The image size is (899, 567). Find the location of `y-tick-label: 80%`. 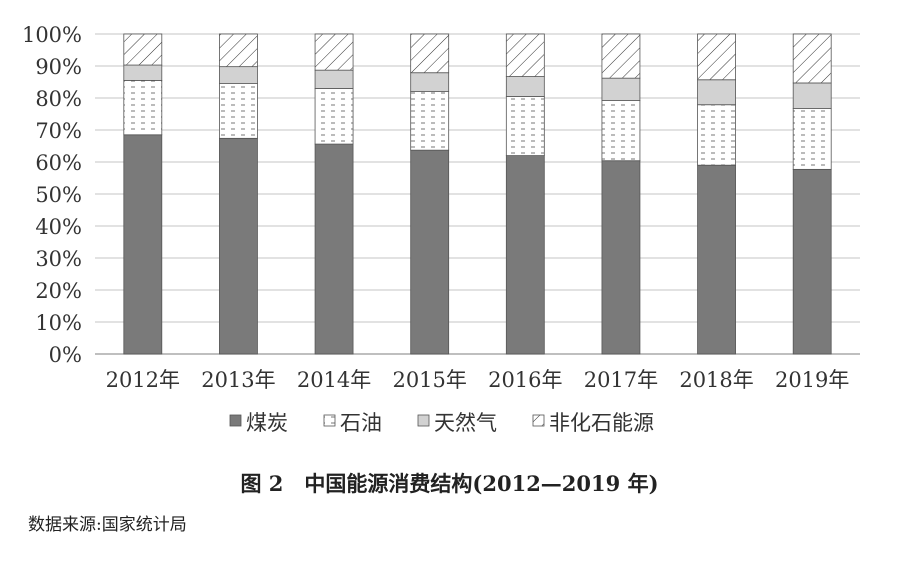

y-tick-label: 80% is located at coordinates (58, 99).